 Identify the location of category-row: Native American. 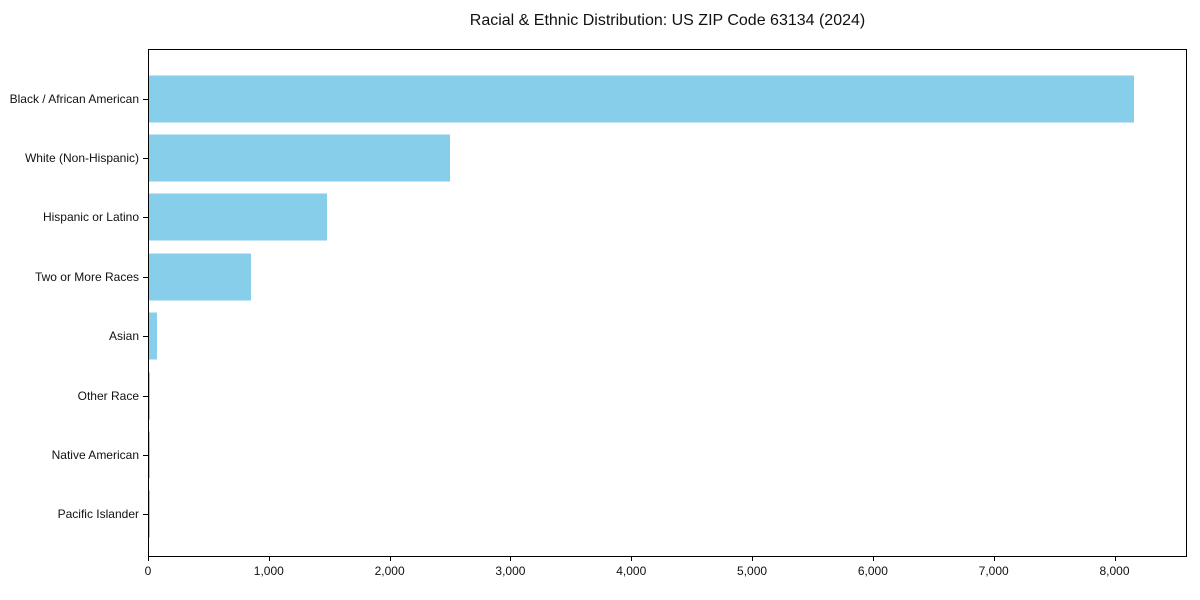
(619, 454).